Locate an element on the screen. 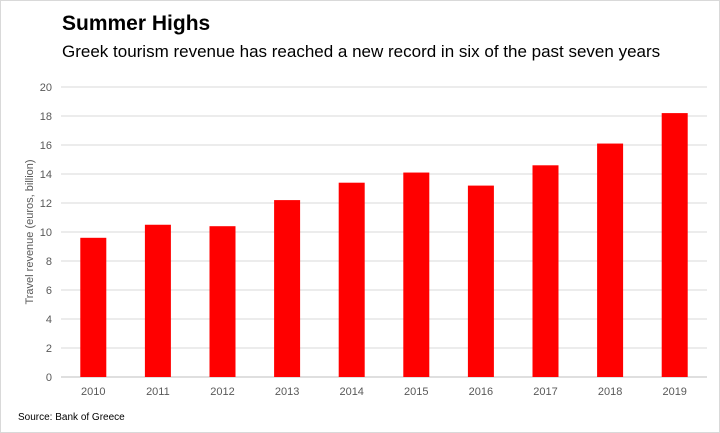  y-tick-label: 12 is located at coordinates (46, 204).